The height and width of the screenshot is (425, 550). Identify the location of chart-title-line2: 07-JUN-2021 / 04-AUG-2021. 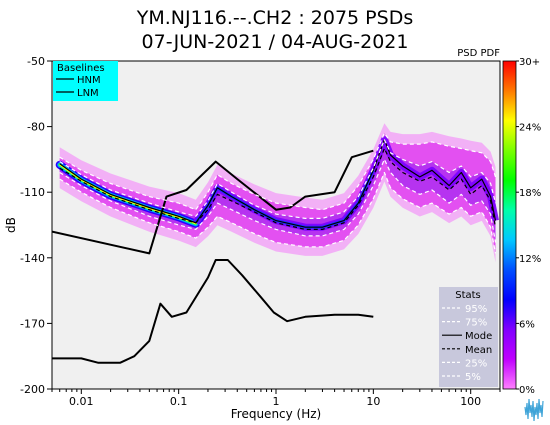
(275, 42).